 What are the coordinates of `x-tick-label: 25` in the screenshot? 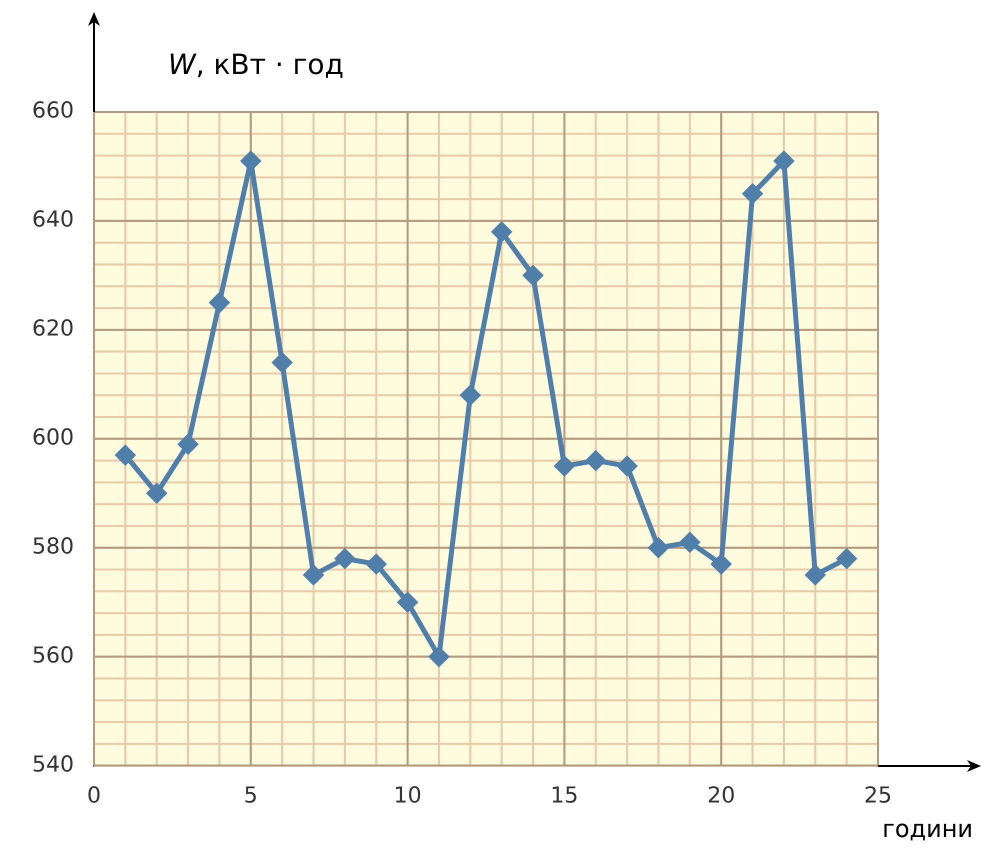 It's located at (878, 796).